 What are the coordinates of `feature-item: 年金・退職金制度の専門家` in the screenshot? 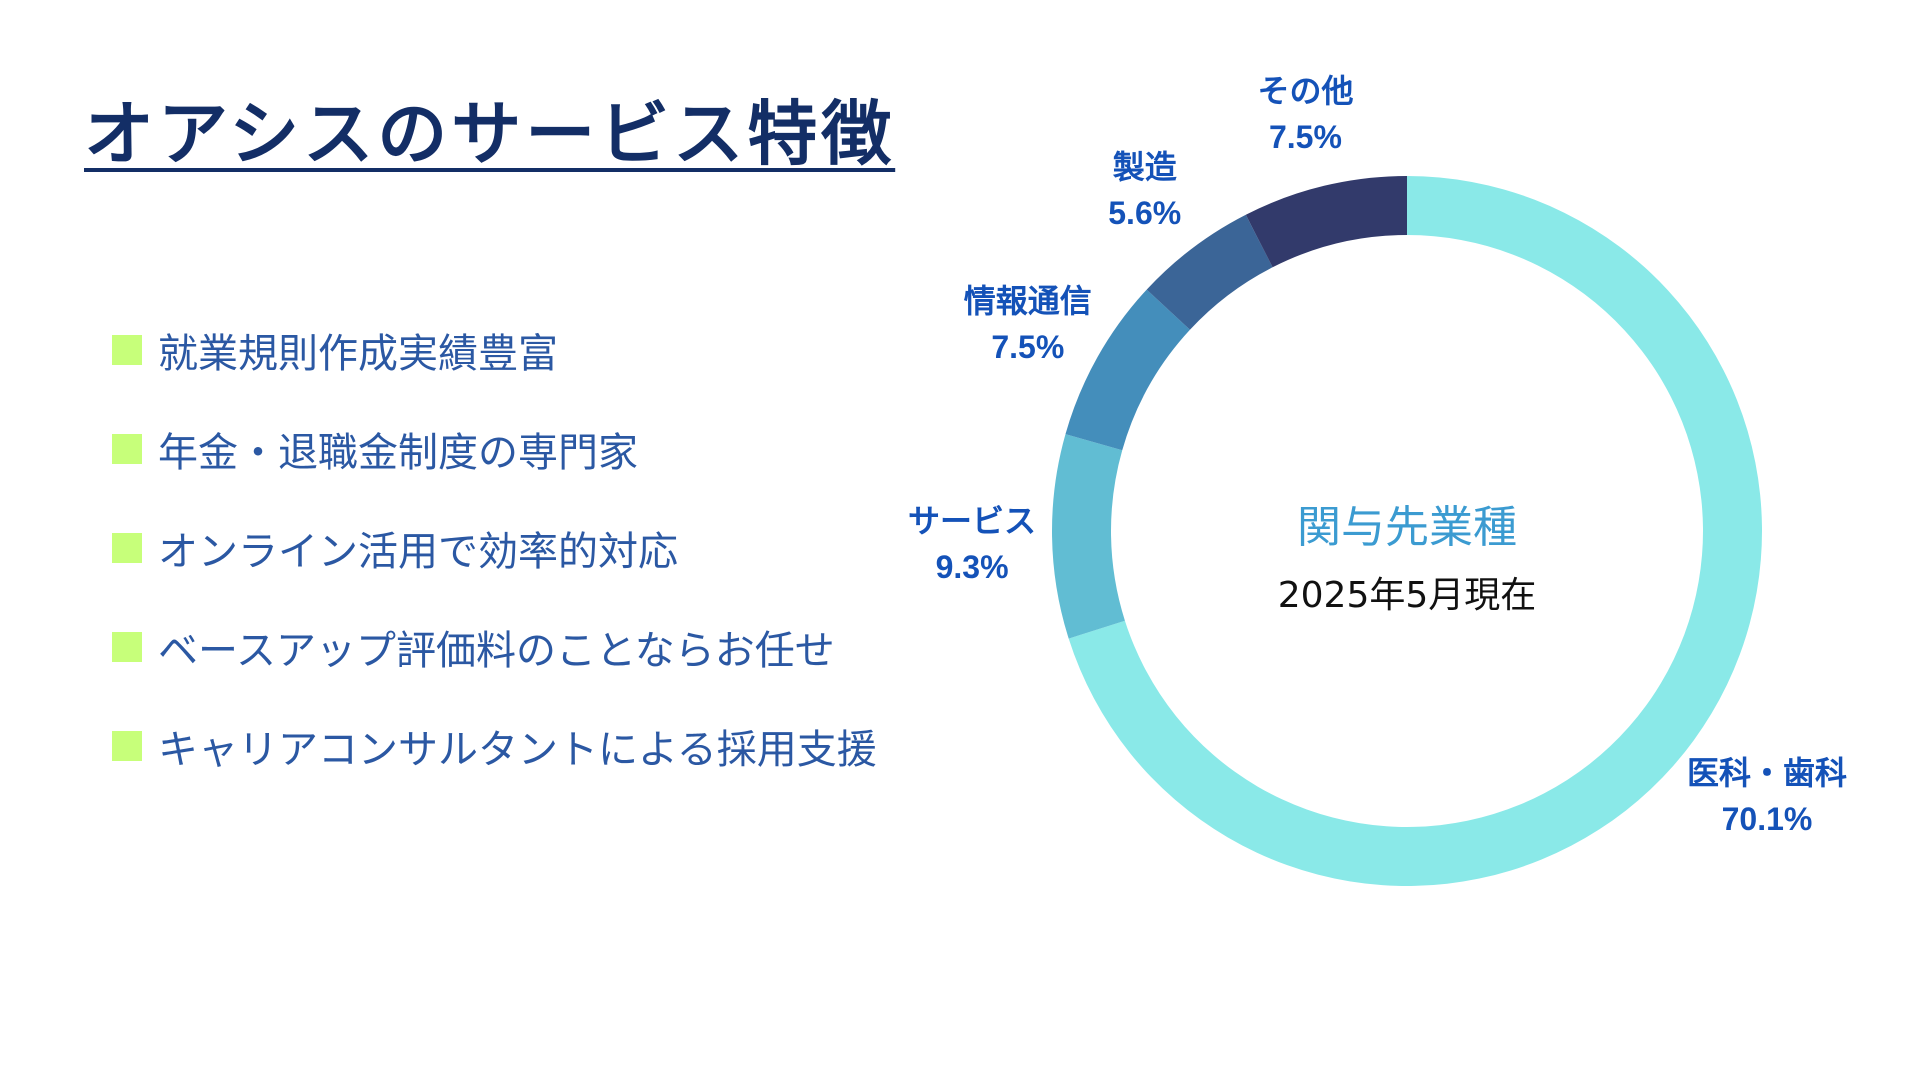 It's located at (494, 448).